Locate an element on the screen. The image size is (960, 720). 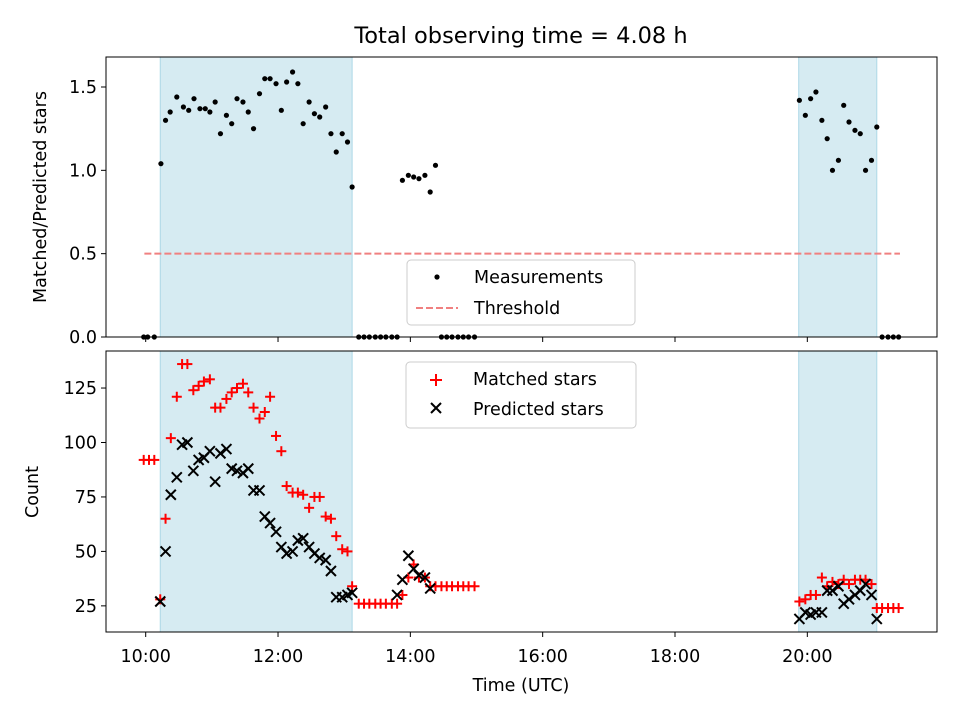
count-ytick-label: 75 is located at coordinates (86, 498).